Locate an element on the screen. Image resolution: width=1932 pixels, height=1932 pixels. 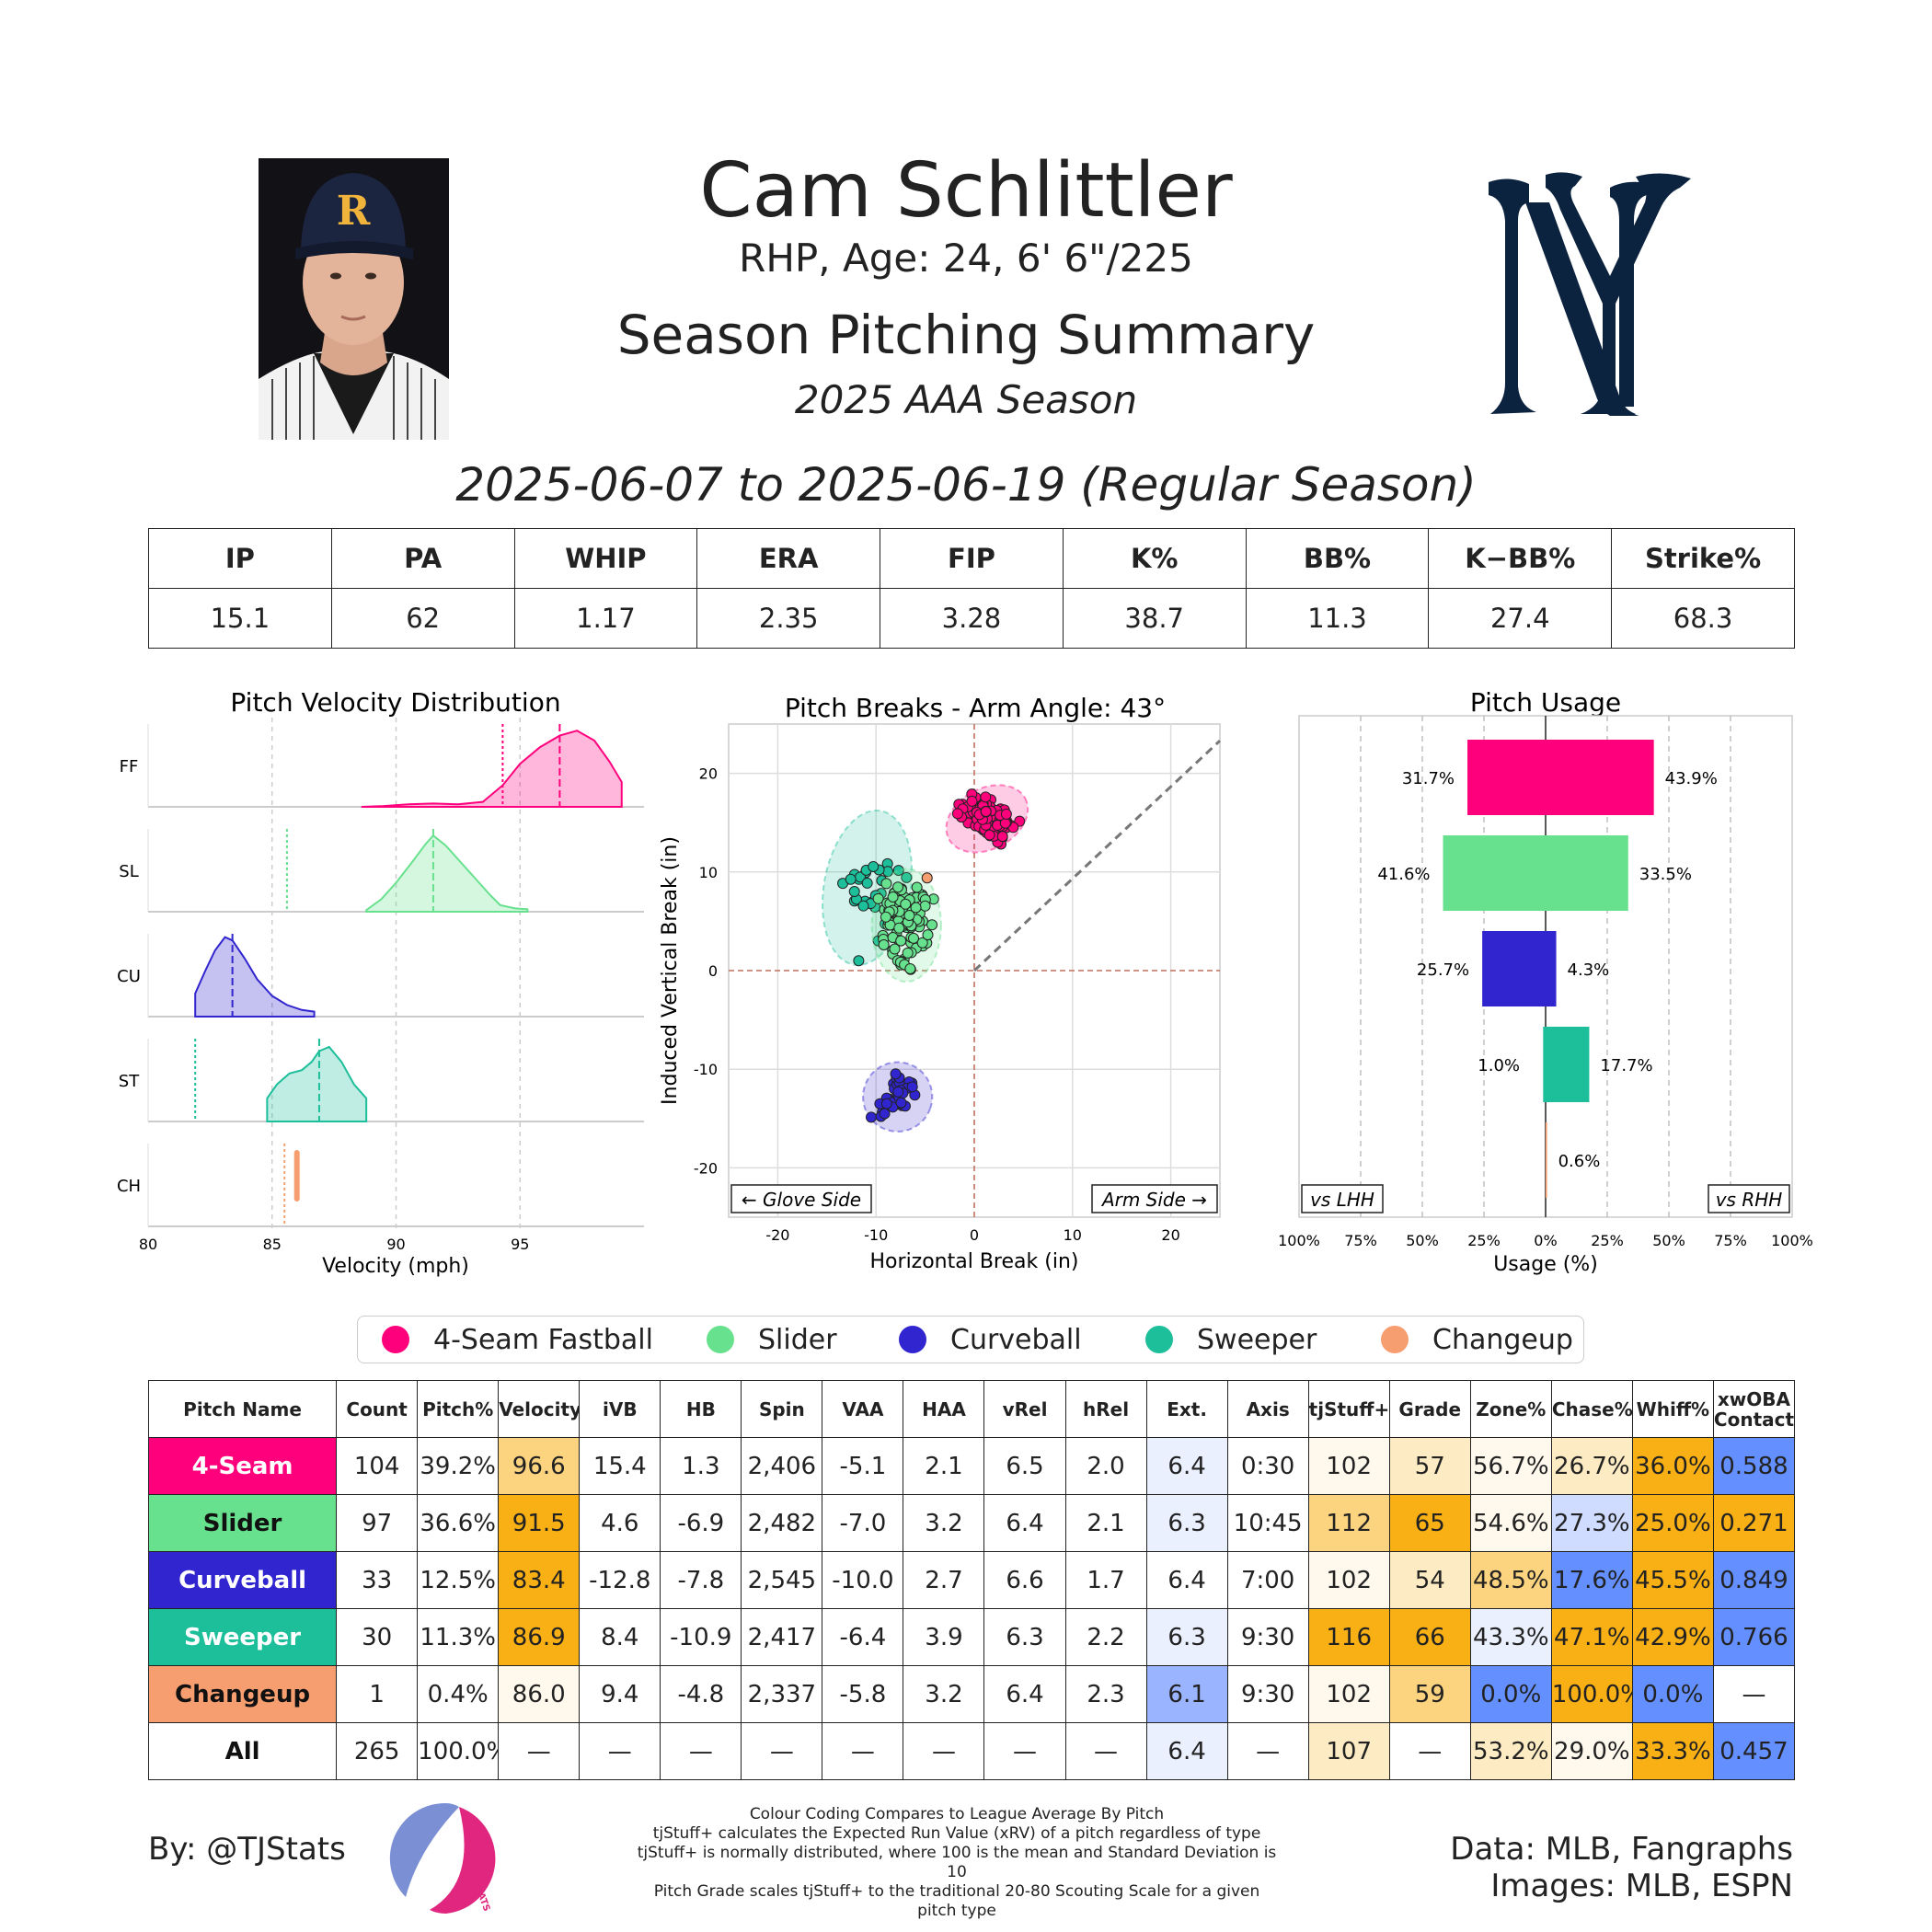
pitch-metric-cell: 47.1% is located at coordinates (1591, 1637).